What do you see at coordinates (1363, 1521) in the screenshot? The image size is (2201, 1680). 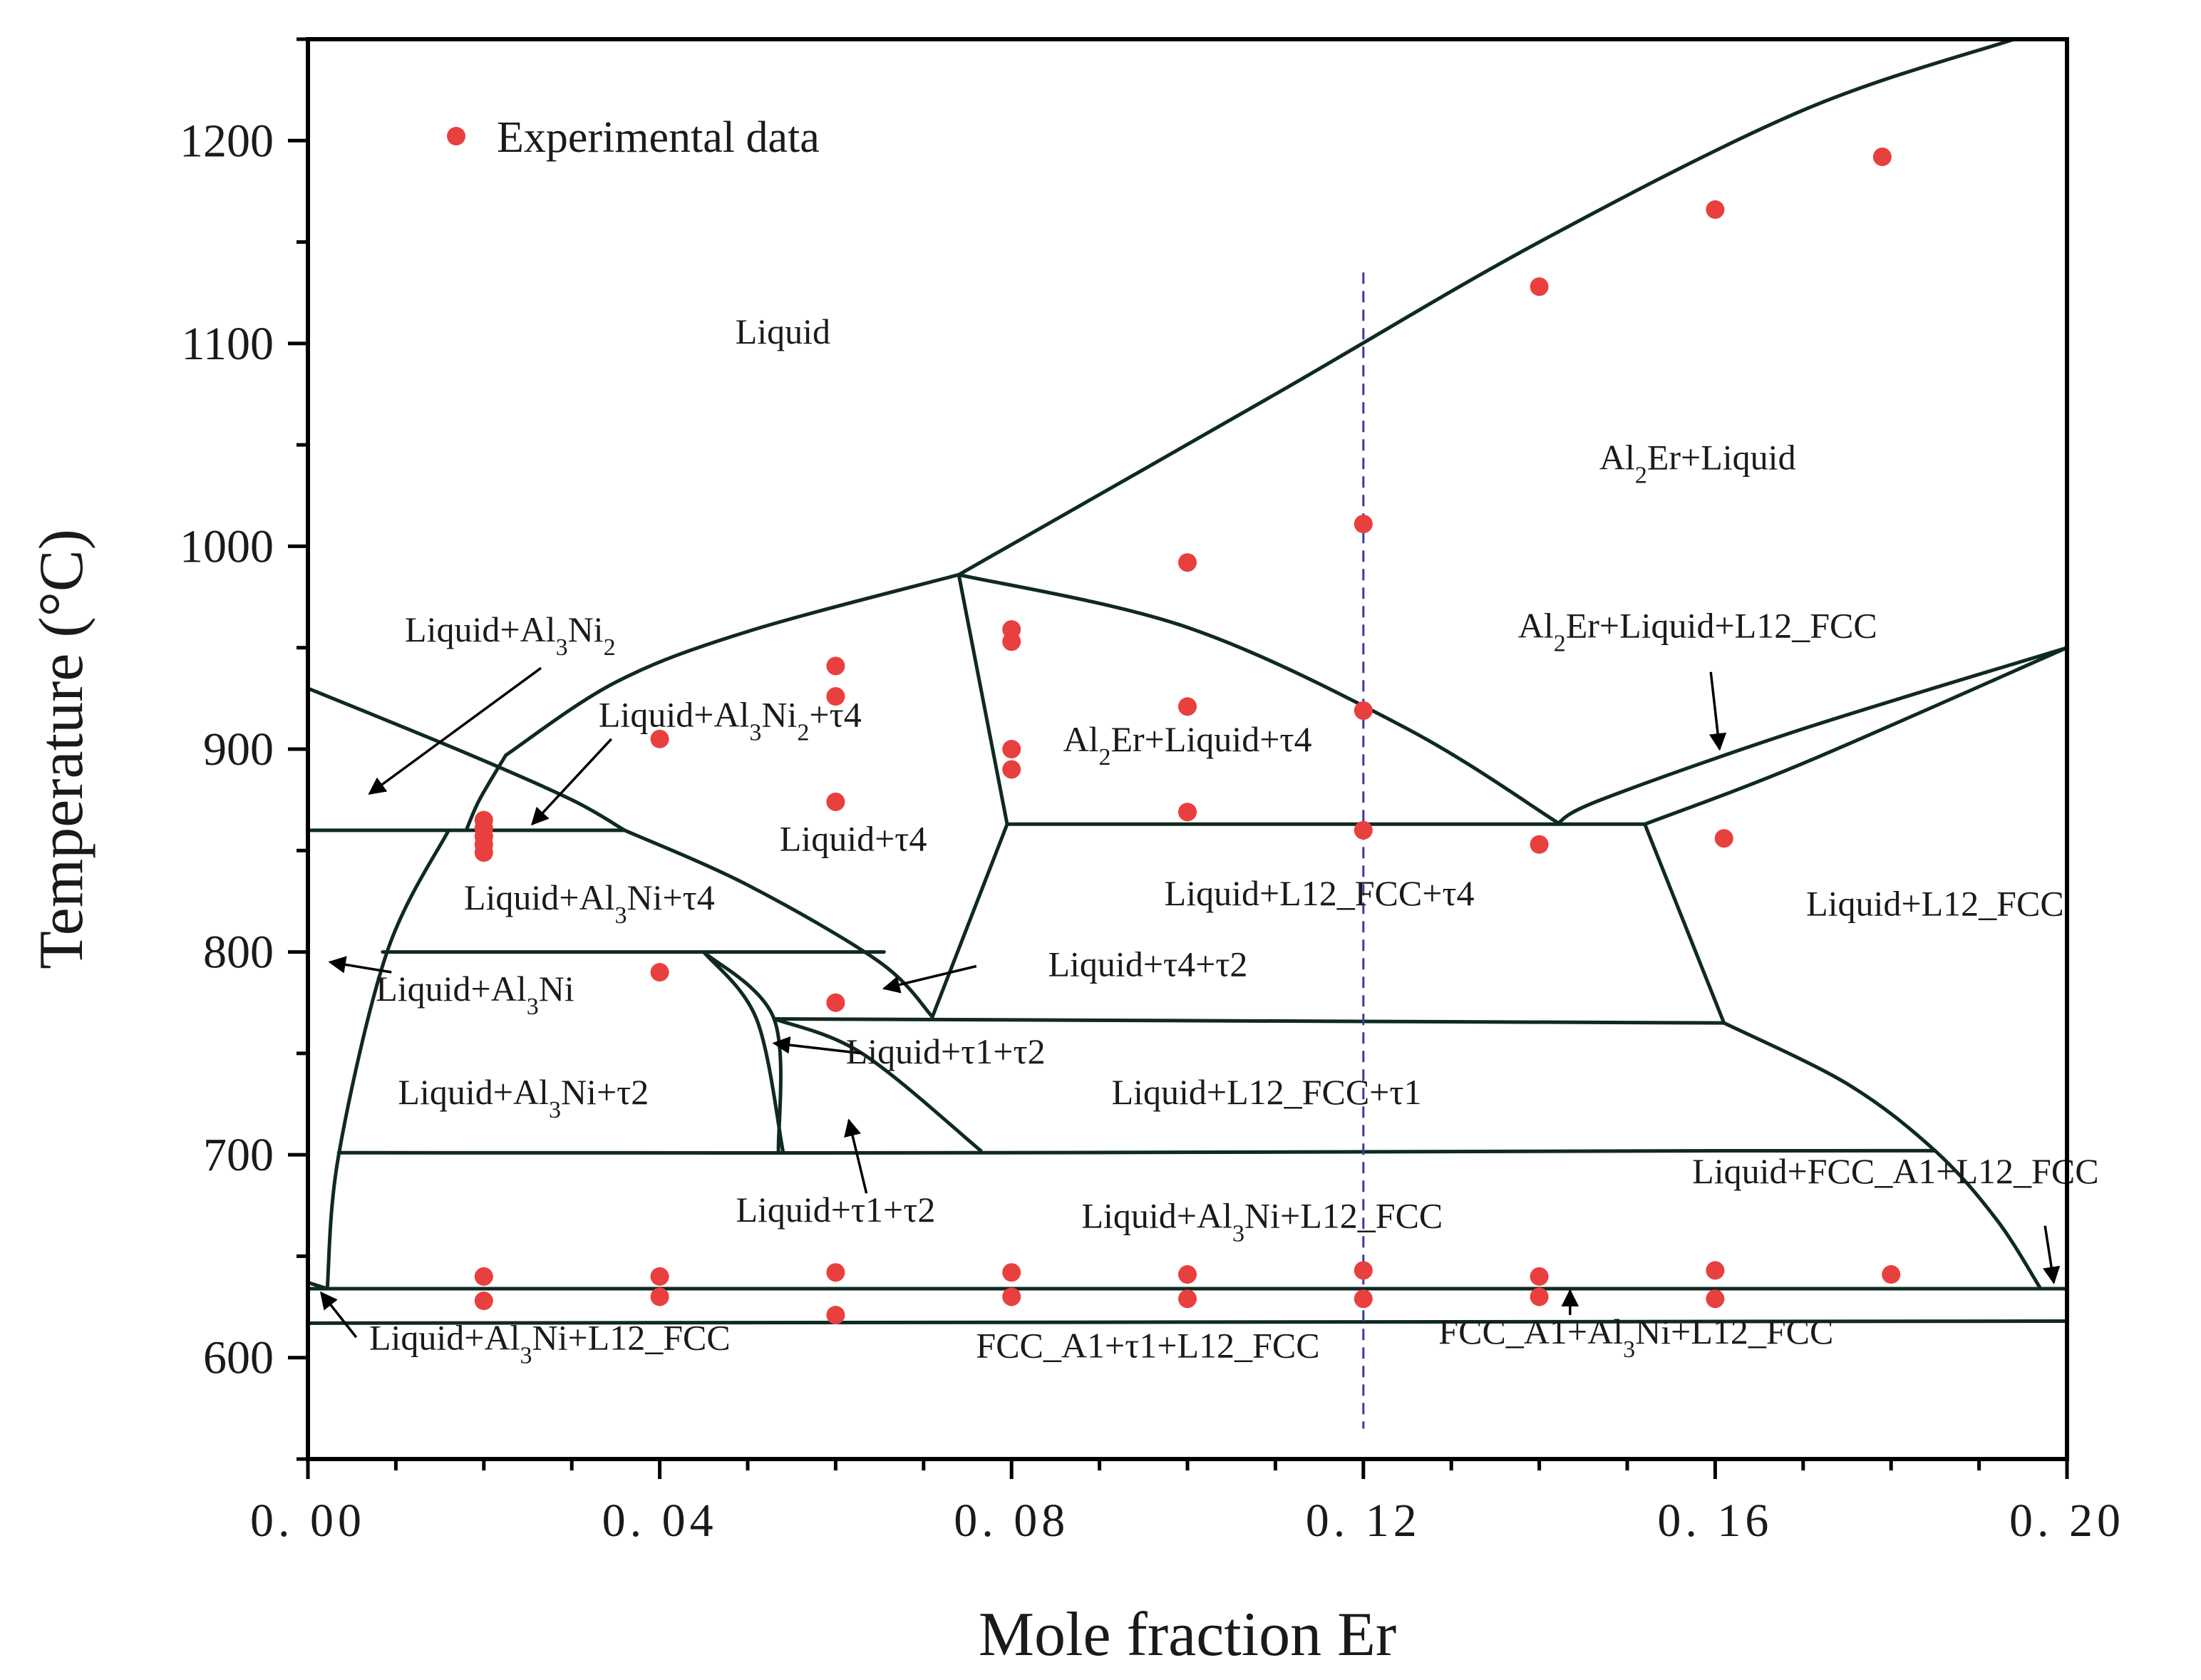 I see `x-tick-label: 0. 12` at bounding box center [1363, 1521].